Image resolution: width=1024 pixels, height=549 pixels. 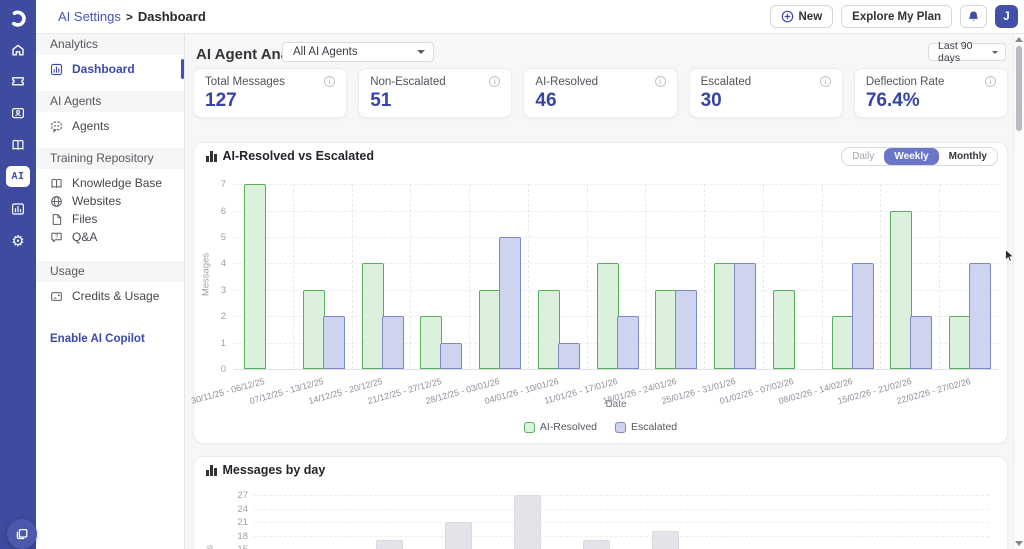 I want to click on explore-plan-button: Explore My Plan, so click(x=896, y=16).